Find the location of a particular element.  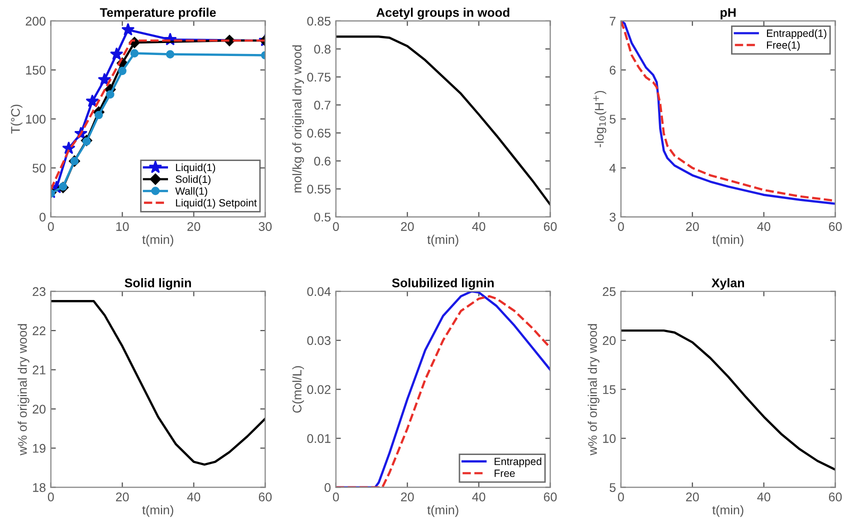

y-axis-title: C(mol/L) is located at coordinates (298, 389).